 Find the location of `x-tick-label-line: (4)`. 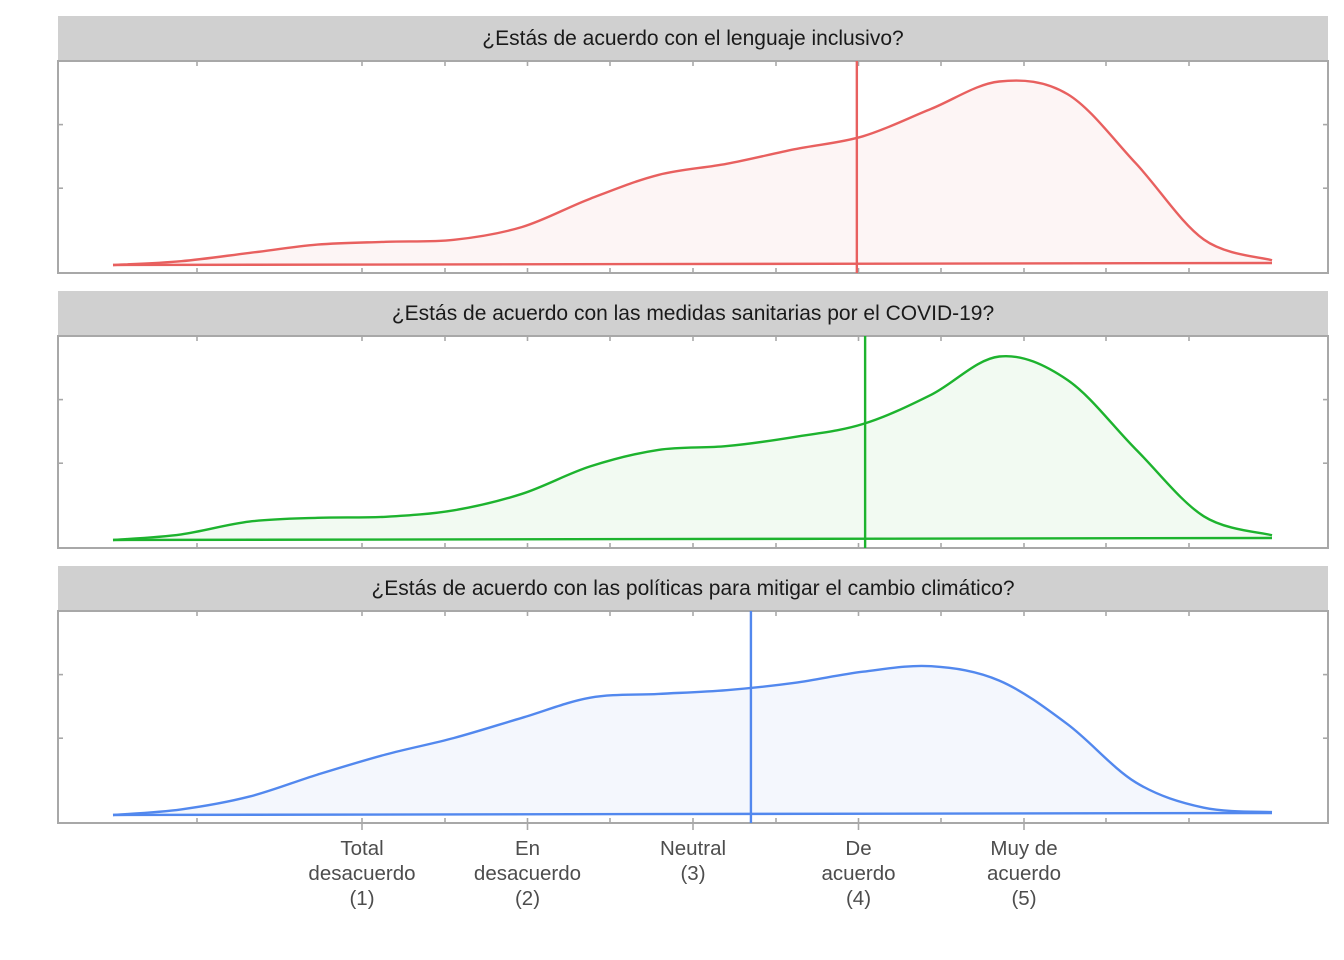

x-tick-label-line: (4) is located at coordinates (858, 898).